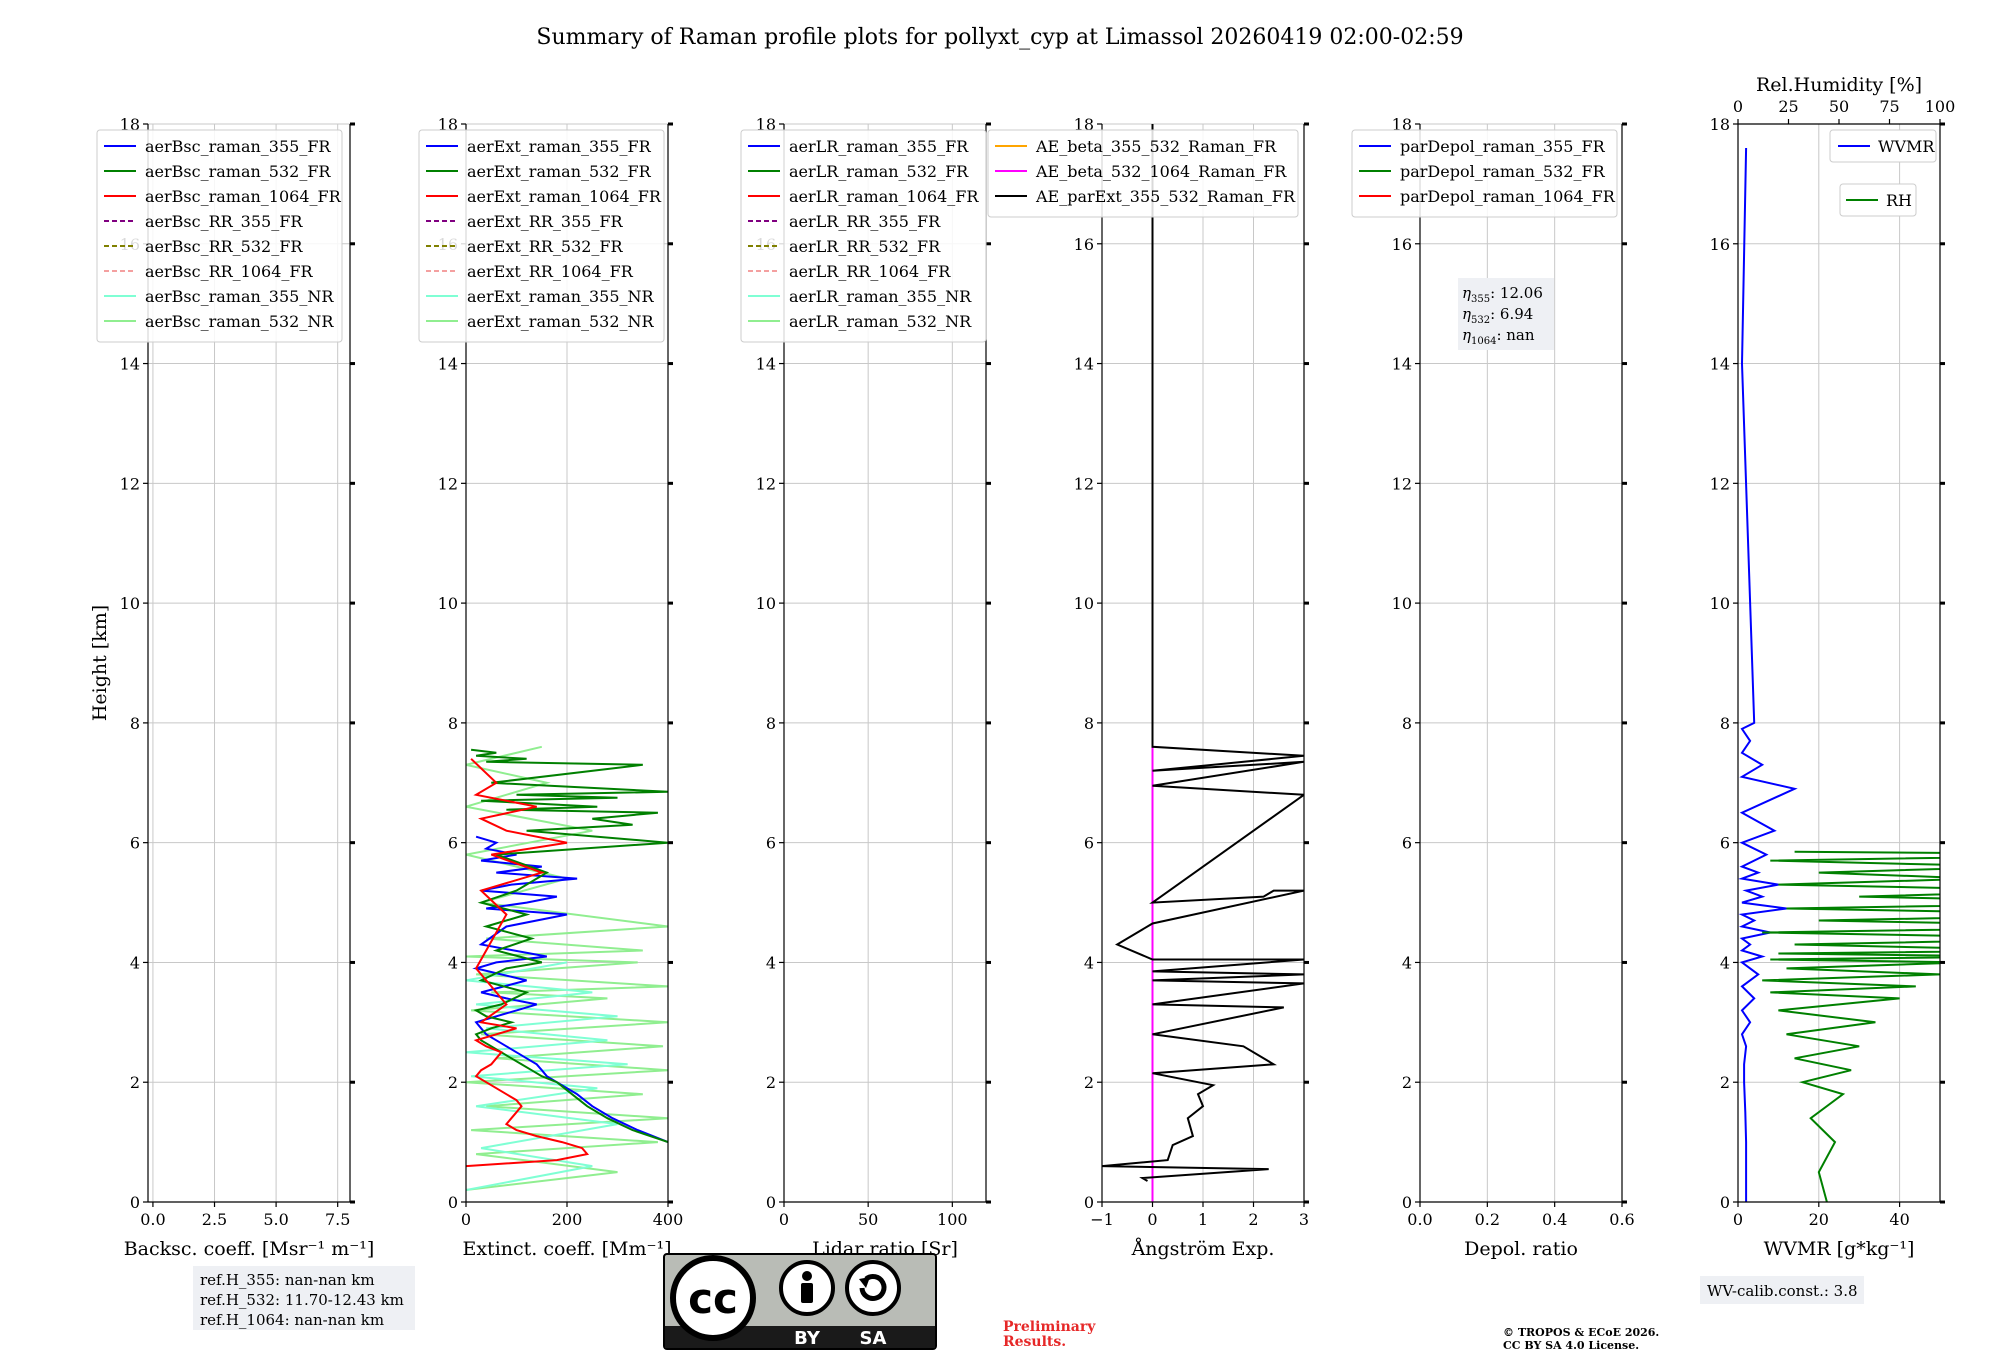 This screenshot has height=1360, width=2000. Describe the element at coordinates (1503, 171) in the screenshot. I see `legend-label: parDepol_raman_532_FR` at that location.